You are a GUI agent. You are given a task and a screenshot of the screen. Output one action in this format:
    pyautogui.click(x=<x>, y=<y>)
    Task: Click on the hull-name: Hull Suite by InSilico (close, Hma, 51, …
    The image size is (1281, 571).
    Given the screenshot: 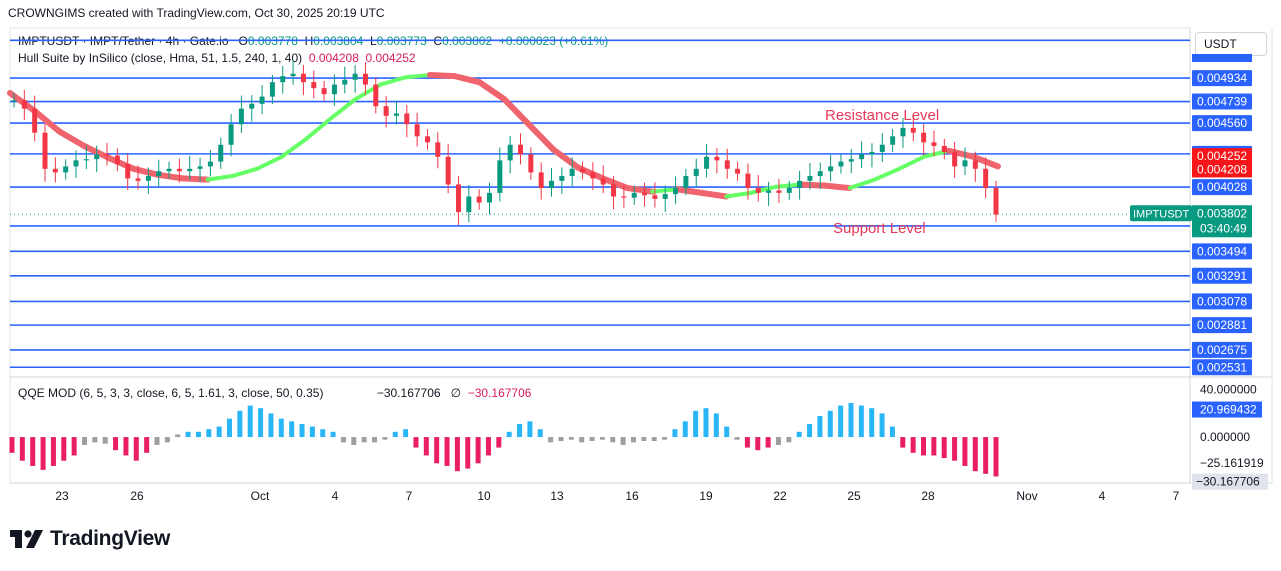 What is the action you would take?
    pyautogui.click(x=160, y=58)
    